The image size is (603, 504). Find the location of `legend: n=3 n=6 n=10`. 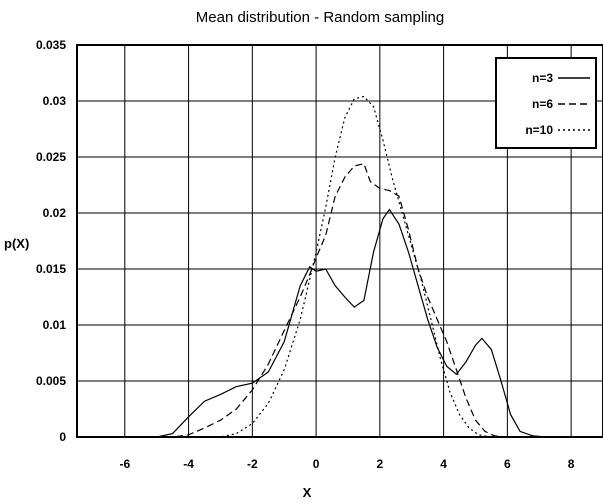

legend: n=3 n=6 n=10 is located at coordinates (546, 103).